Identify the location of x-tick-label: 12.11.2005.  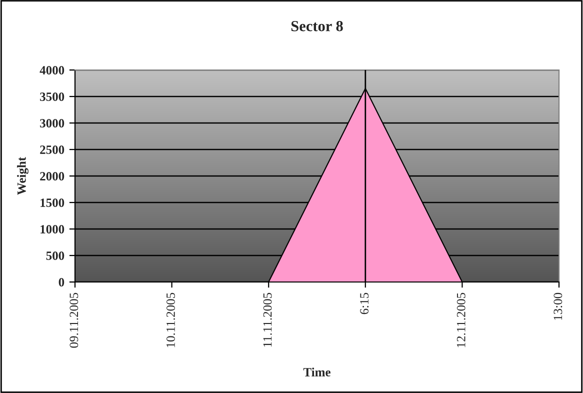
(461, 320).